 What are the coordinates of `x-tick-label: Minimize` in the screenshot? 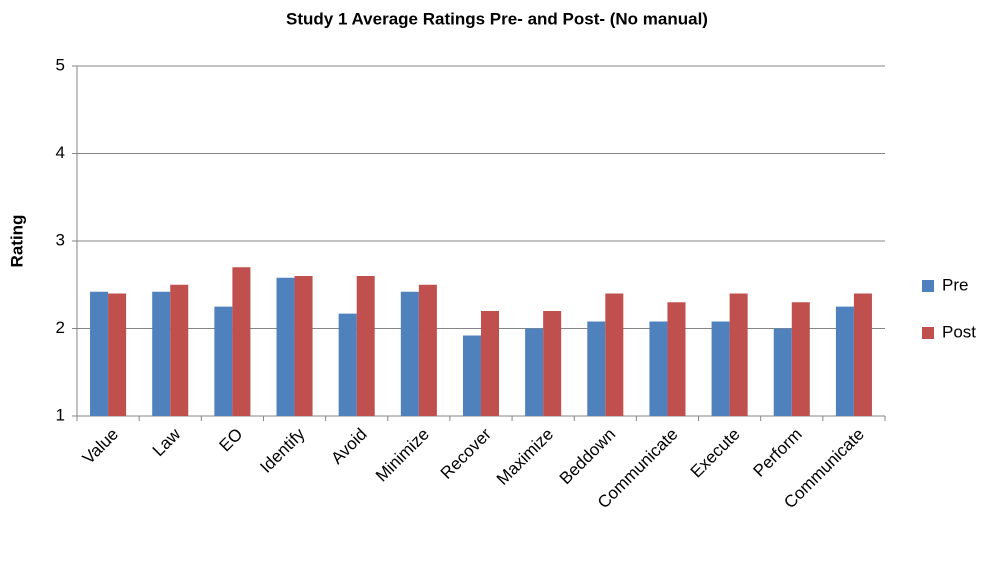 It's located at (402, 455).